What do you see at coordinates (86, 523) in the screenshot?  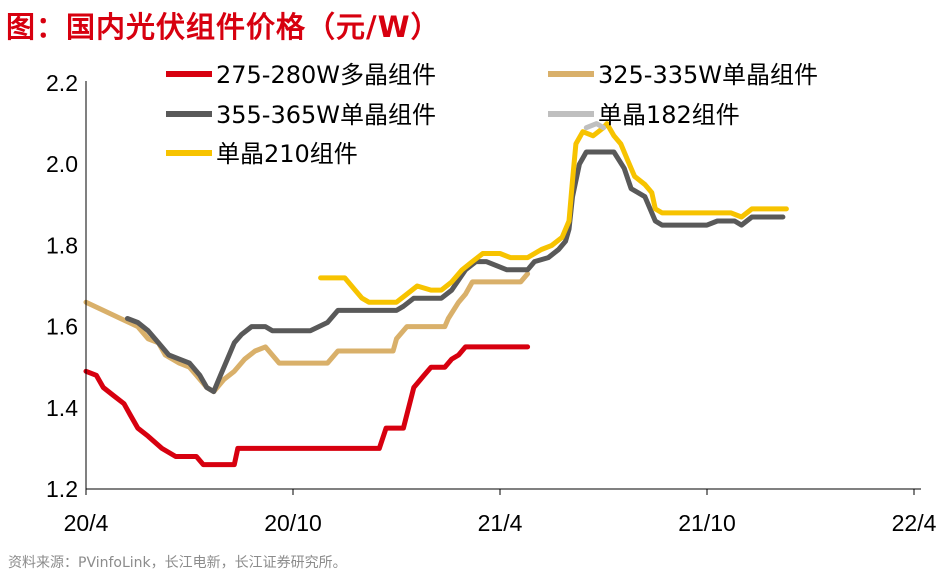 I see `x-tick-label: 20/4` at bounding box center [86, 523].